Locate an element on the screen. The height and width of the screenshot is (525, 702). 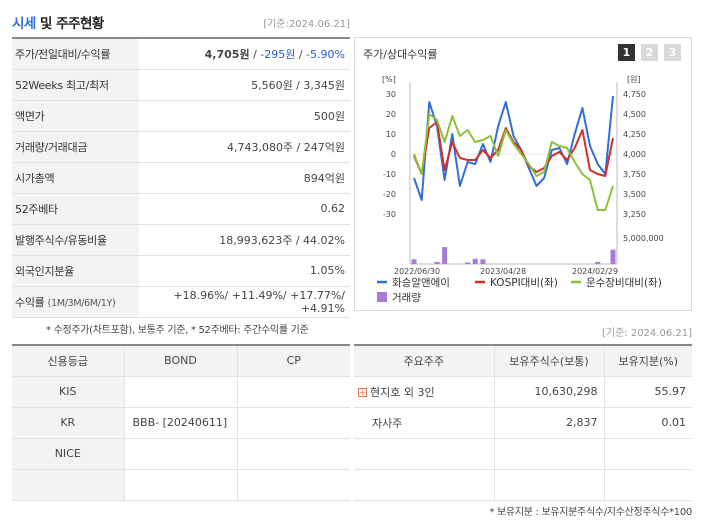
returns-period: (1M/3M/6M/1Y) is located at coordinates (81, 303).